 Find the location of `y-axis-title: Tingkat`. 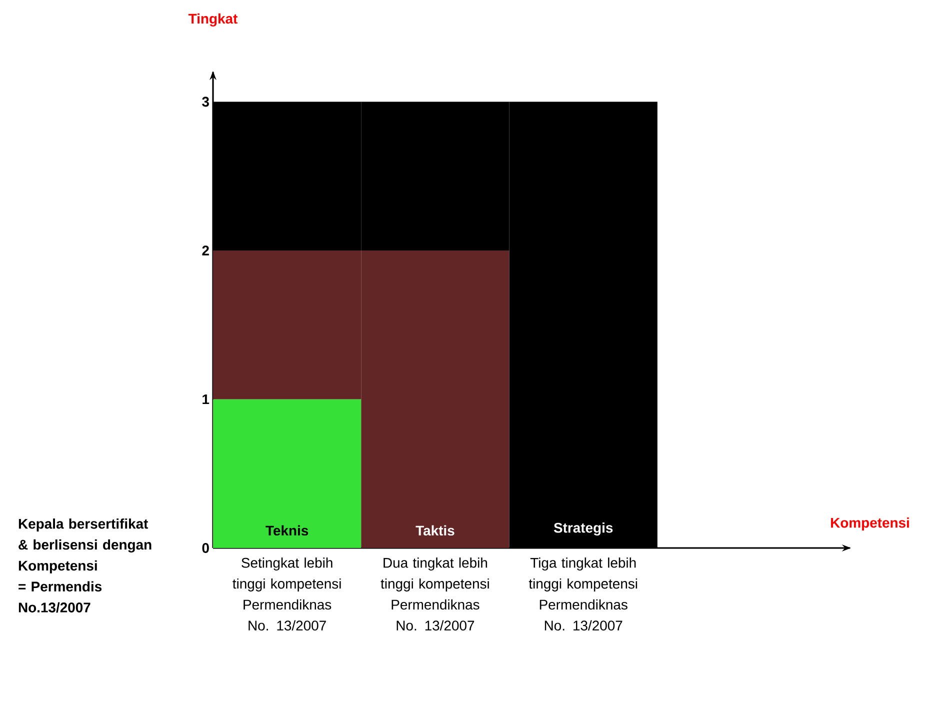

y-axis-title: Tingkat is located at coordinates (213, 19).